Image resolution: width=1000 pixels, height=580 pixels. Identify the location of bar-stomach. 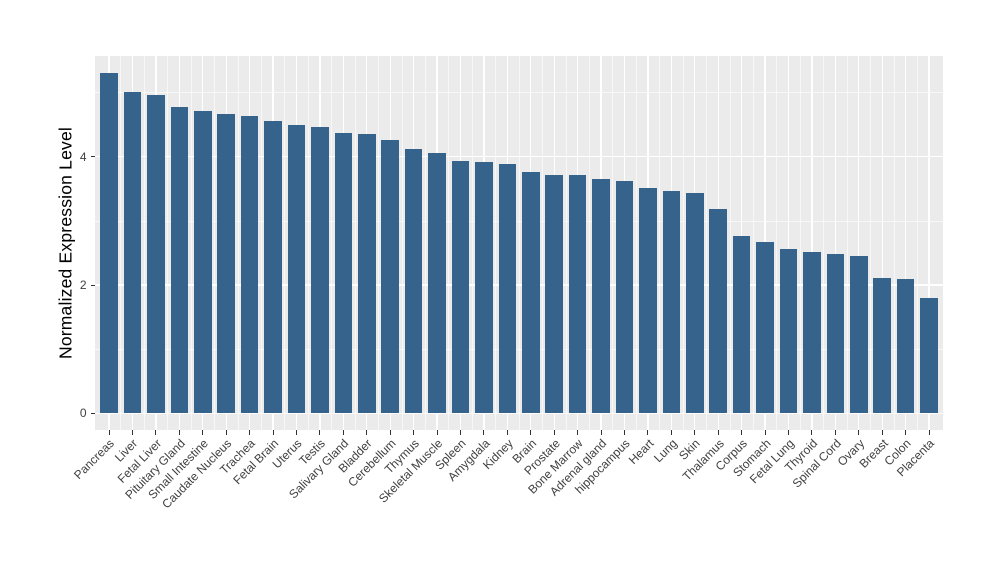
(765, 328).